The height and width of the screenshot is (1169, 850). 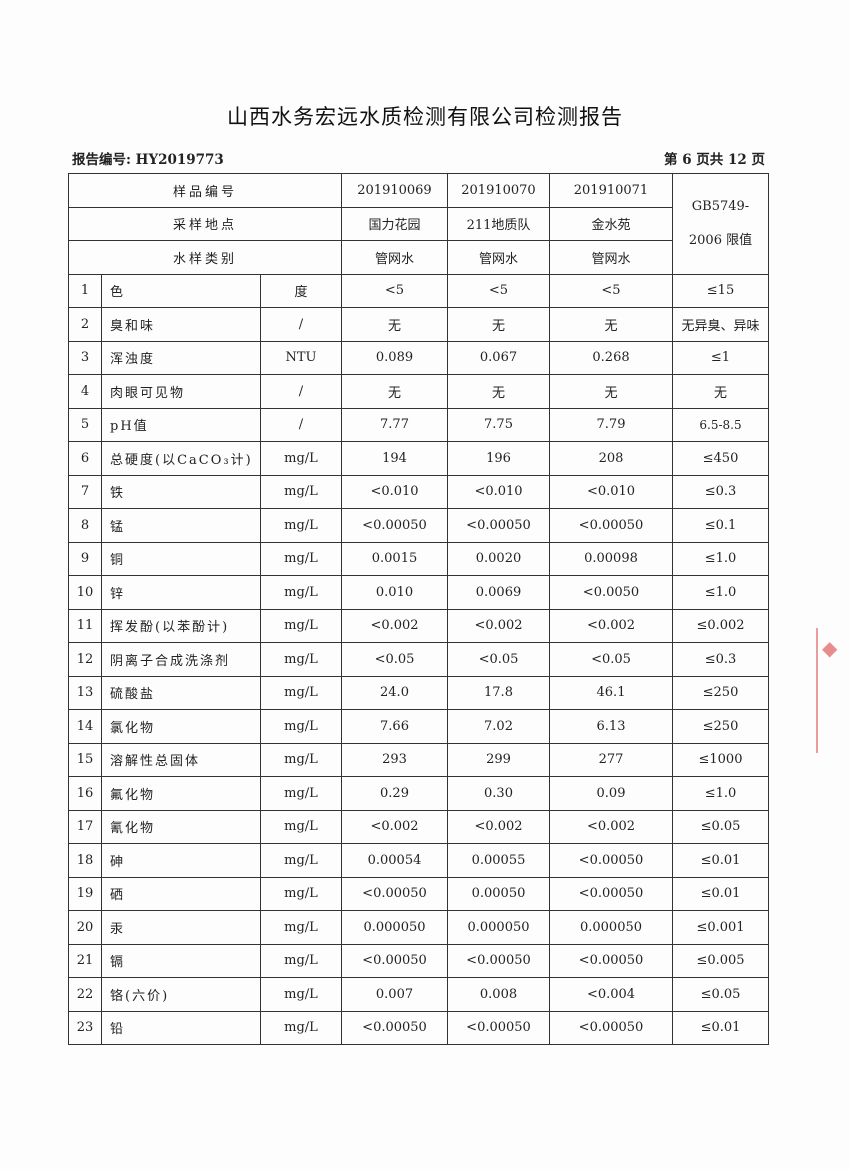 I want to click on item-name: 溶解性总固体, so click(x=181, y=759).